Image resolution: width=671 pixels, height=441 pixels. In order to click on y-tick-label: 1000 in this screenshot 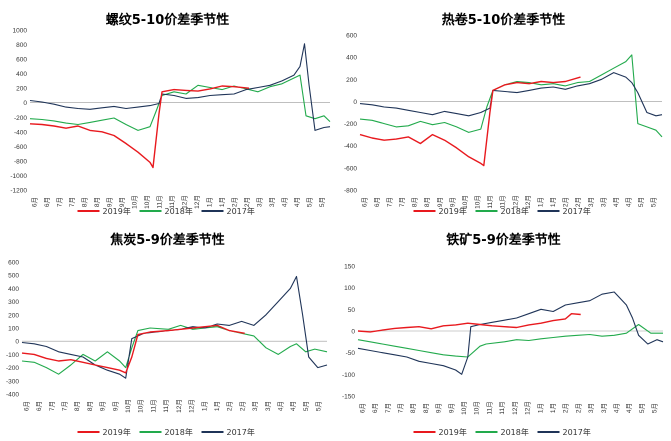, I will do `click(20, 31)`.